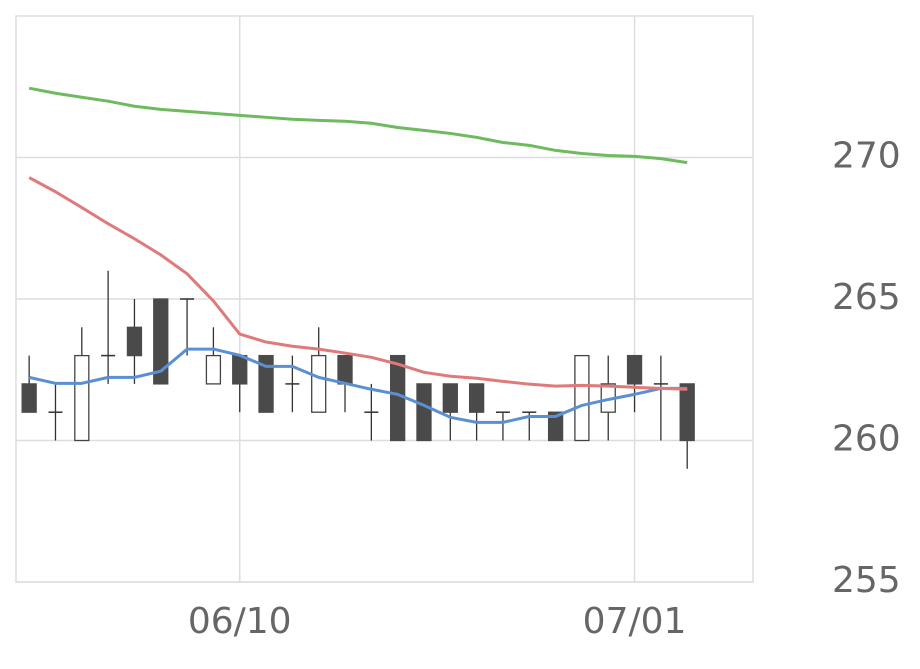 This screenshot has width=920, height=669. Describe the element at coordinates (866, 439) in the screenshot. I see `y-tick-label: 260` at that location.